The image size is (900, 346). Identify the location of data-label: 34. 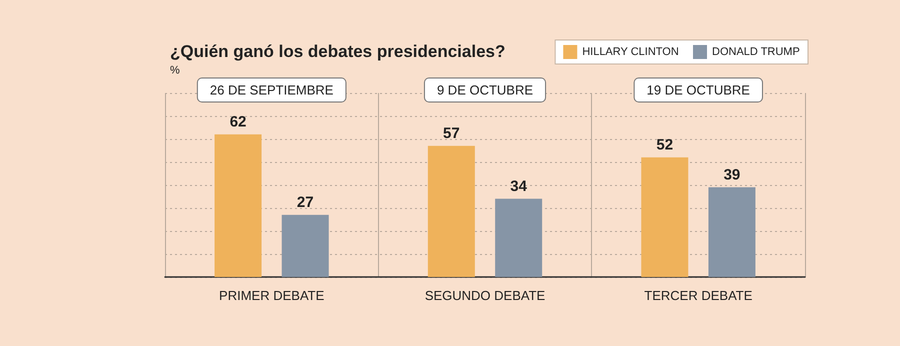
(519, 186).